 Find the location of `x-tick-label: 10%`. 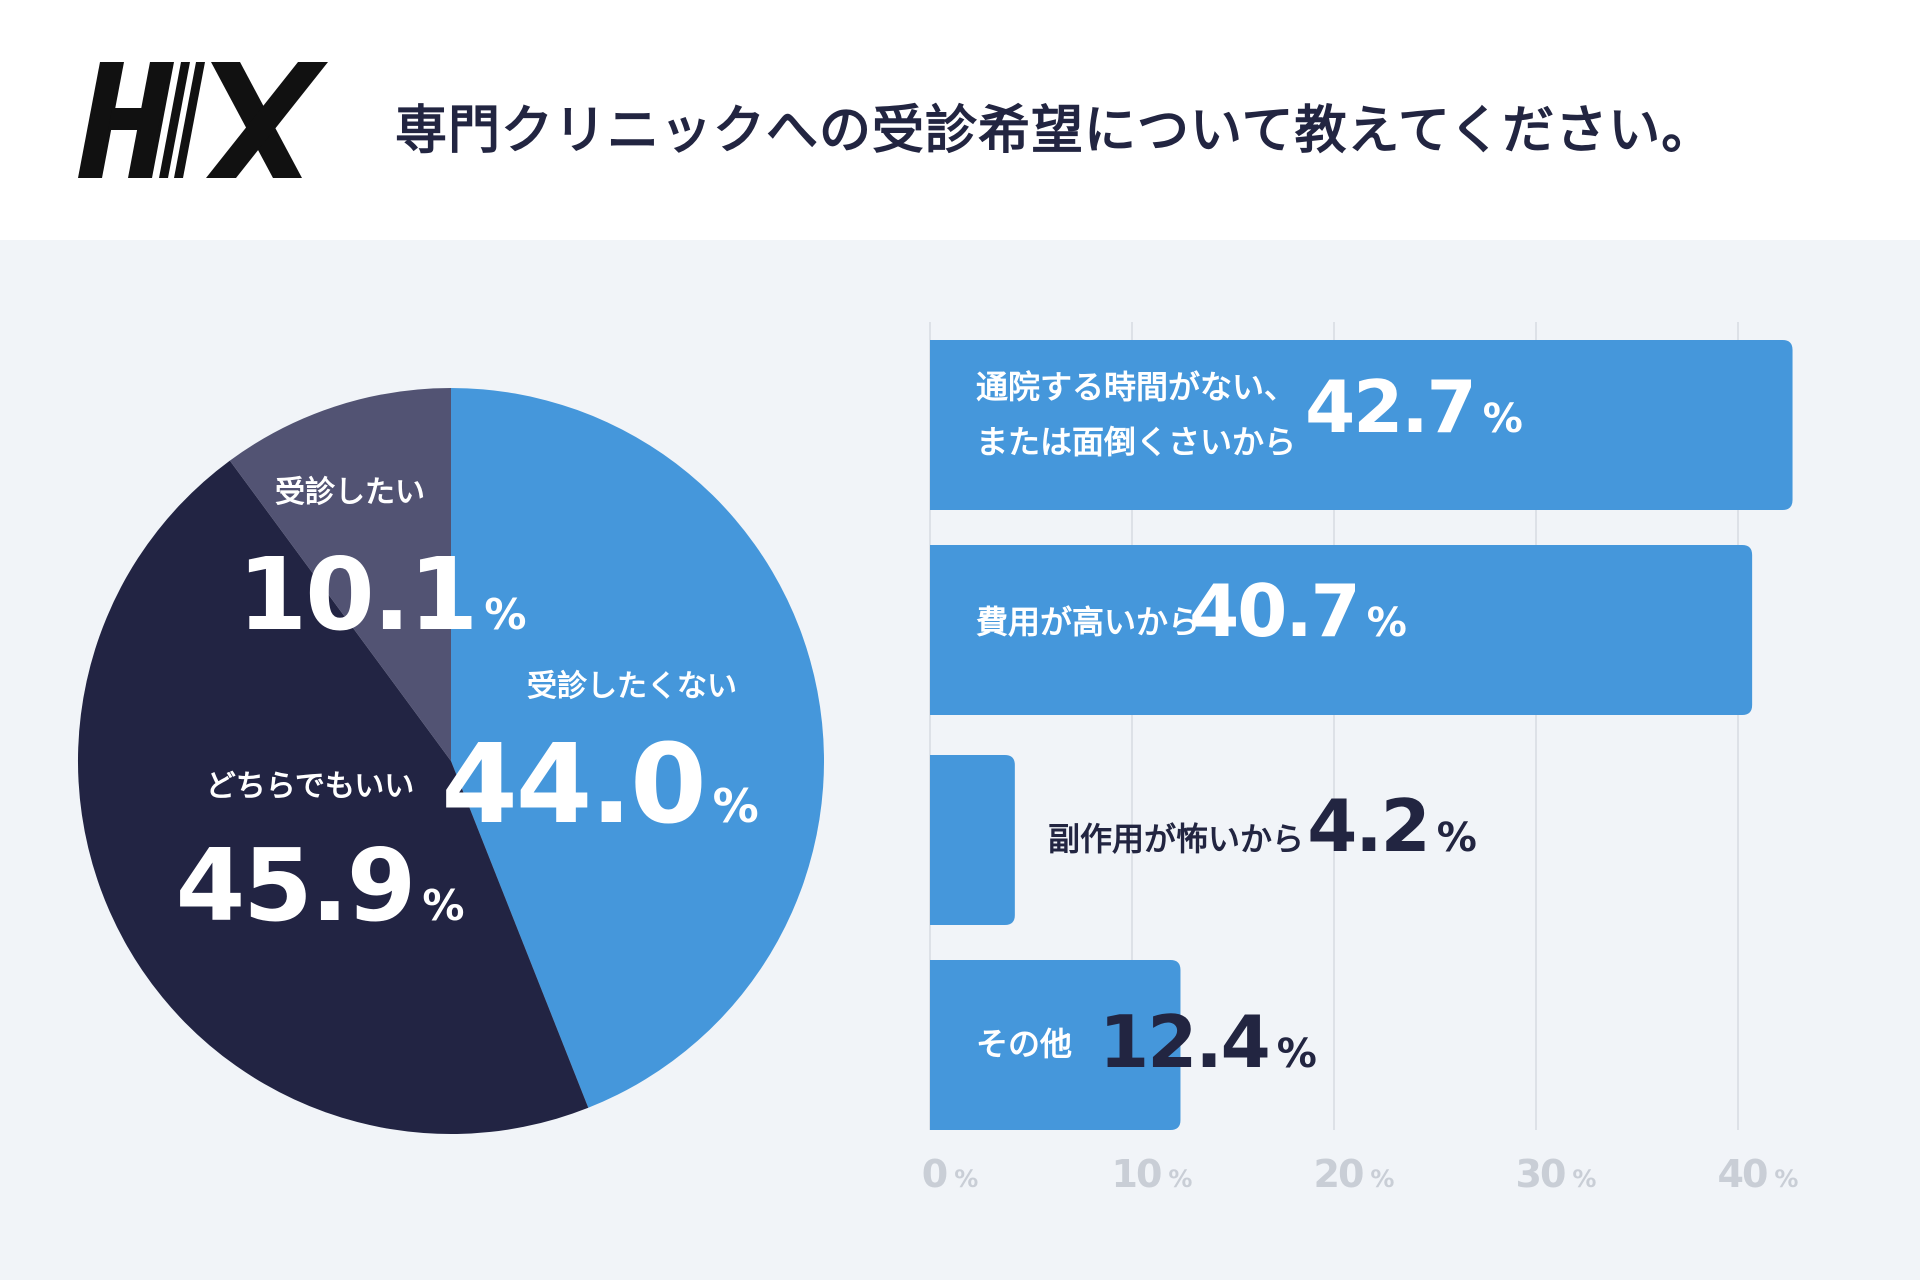

x-tick-label: 10% is located at coordinates (1152, 1174).